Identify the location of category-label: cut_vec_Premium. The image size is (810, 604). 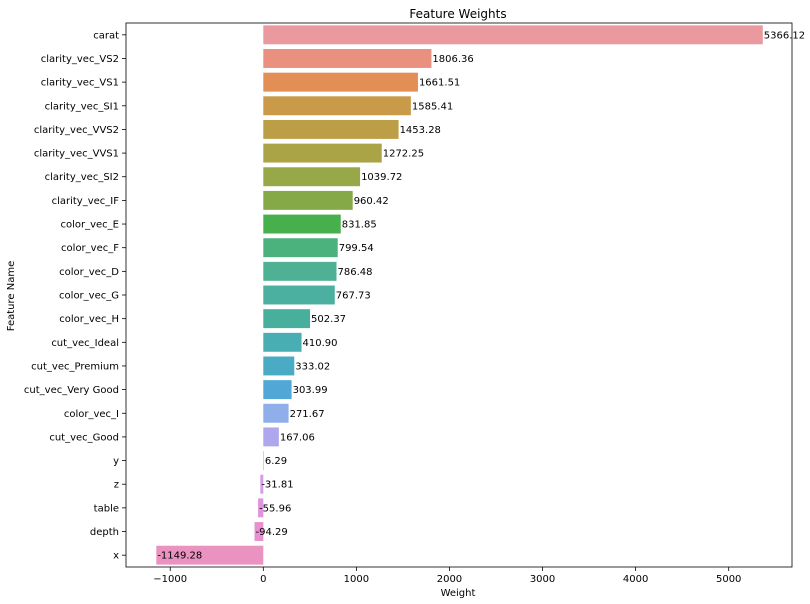
(75, 366).